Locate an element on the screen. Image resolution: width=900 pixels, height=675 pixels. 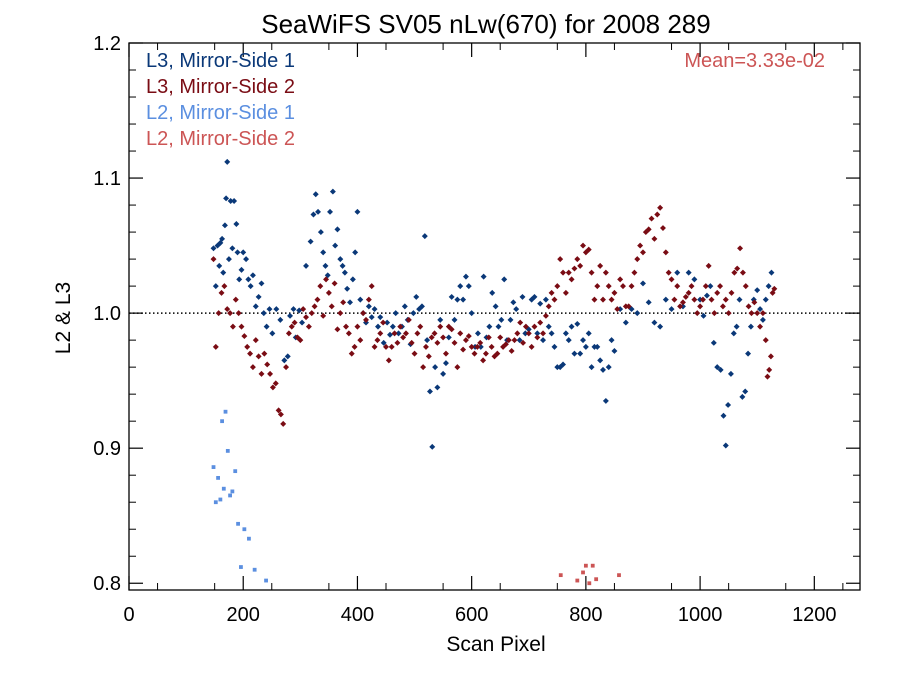
y-tick-label: 0.9 is located at coordinates (107, 449).